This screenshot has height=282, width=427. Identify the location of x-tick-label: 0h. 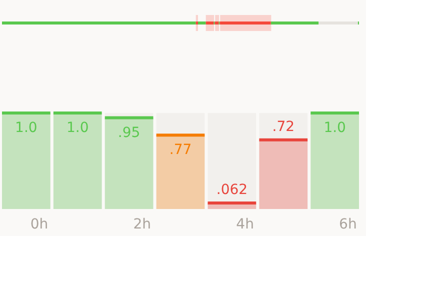
(39, 224).